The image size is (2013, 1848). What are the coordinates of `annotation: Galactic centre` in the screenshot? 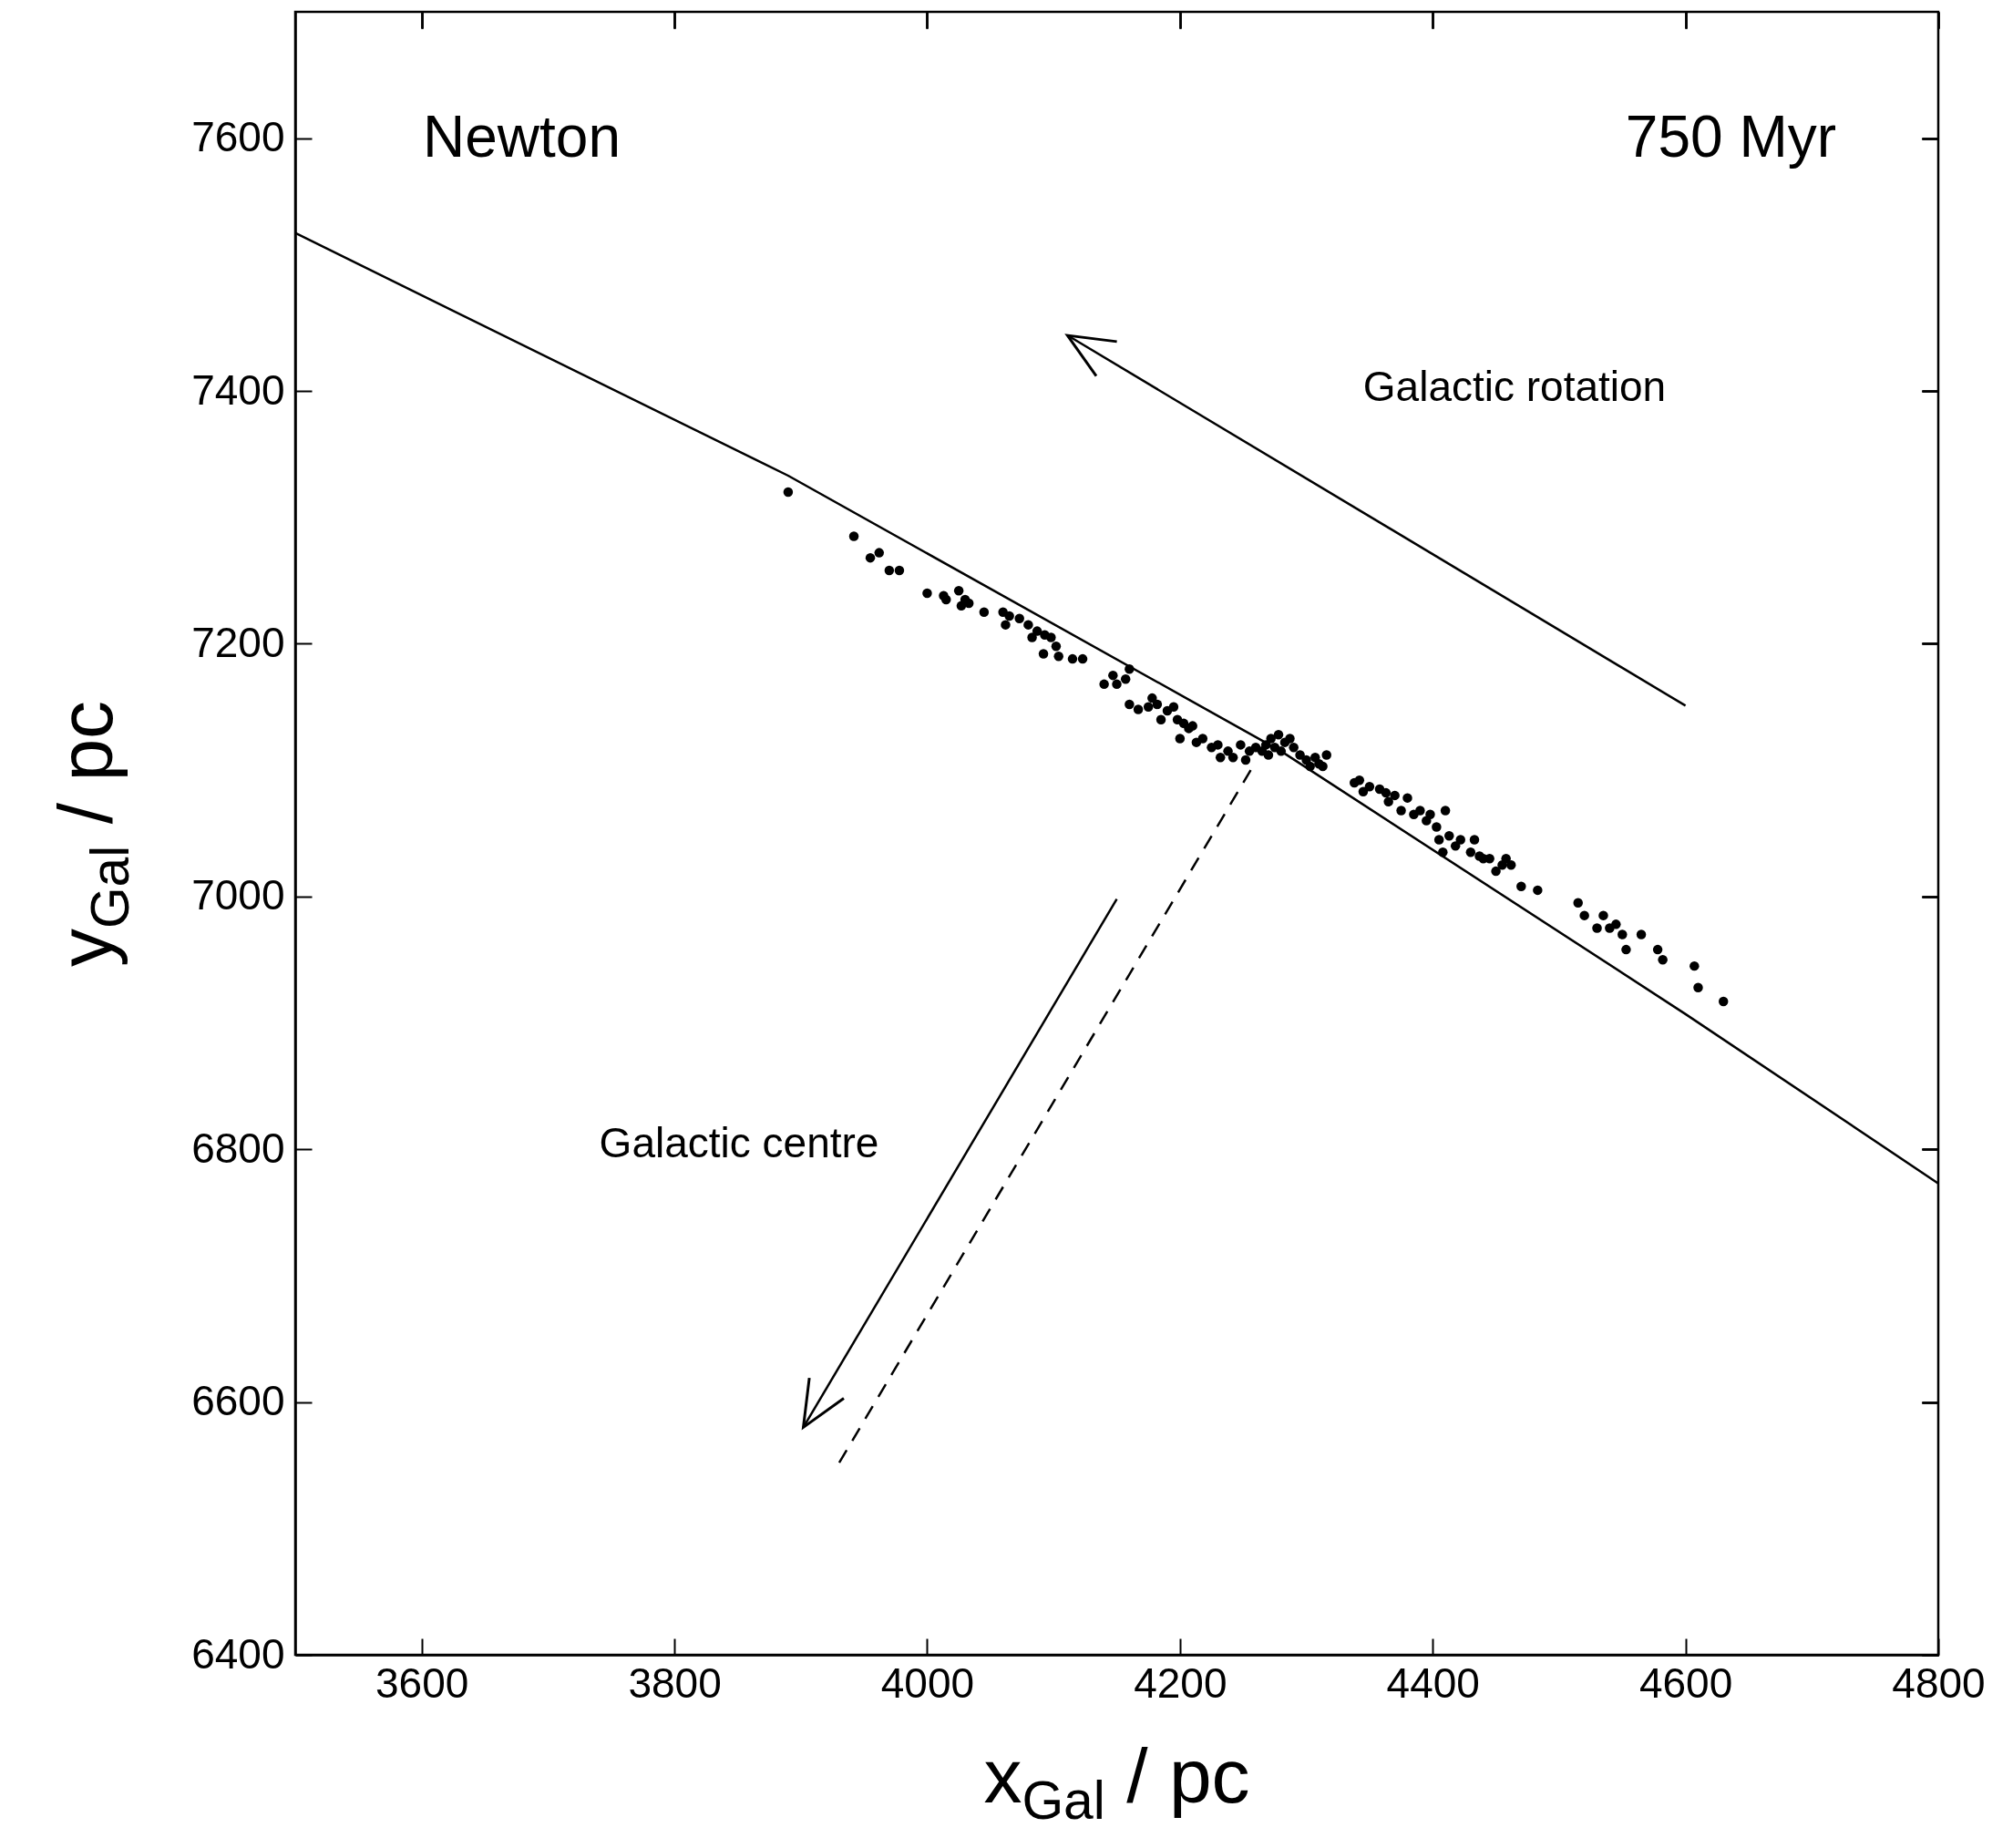 It's located at (739, 1142).